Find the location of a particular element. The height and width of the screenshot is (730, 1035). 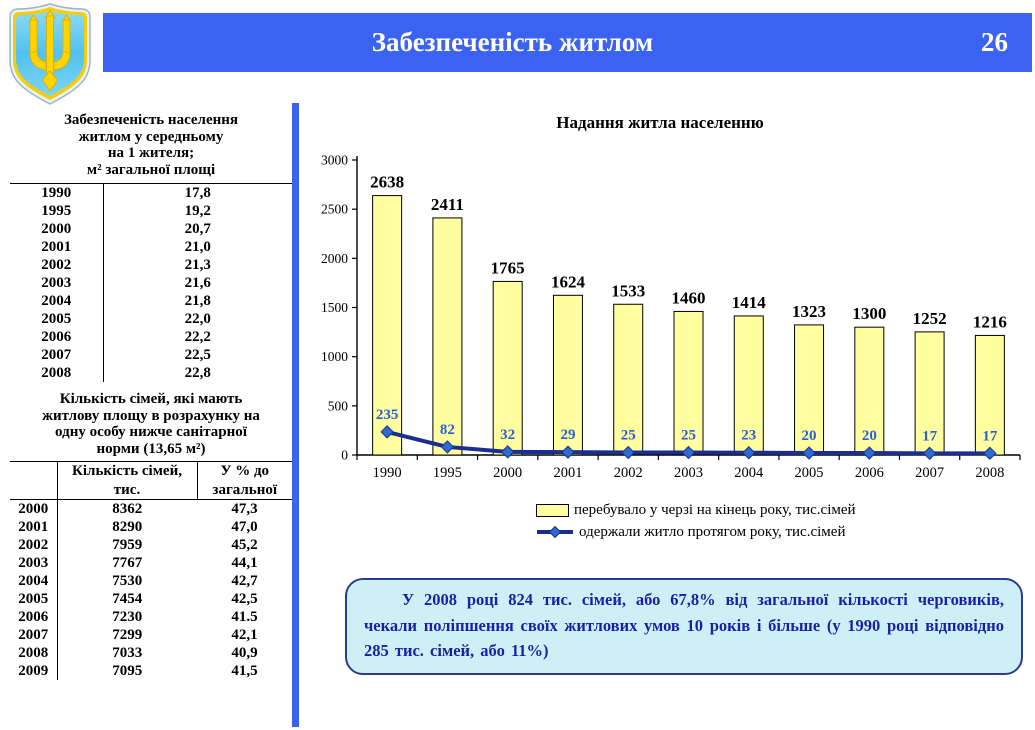

bar-value-label: 1414 is located at coordinates (749, 302).